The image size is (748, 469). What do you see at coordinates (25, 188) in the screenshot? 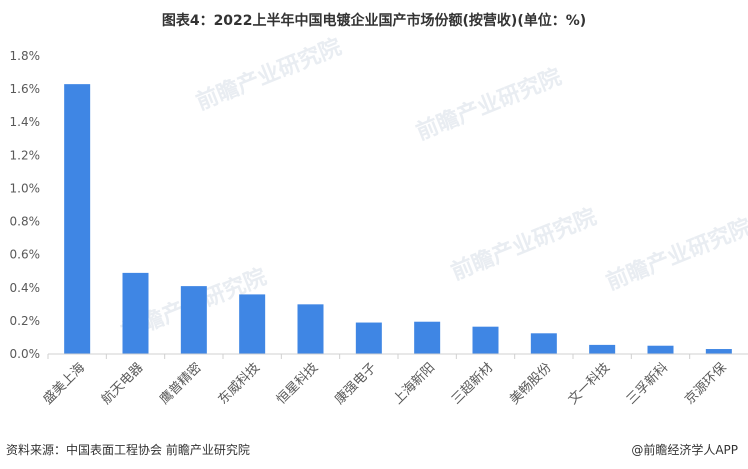
I see `y-tick-label: 1.0%` at bounding box center [25, 188].